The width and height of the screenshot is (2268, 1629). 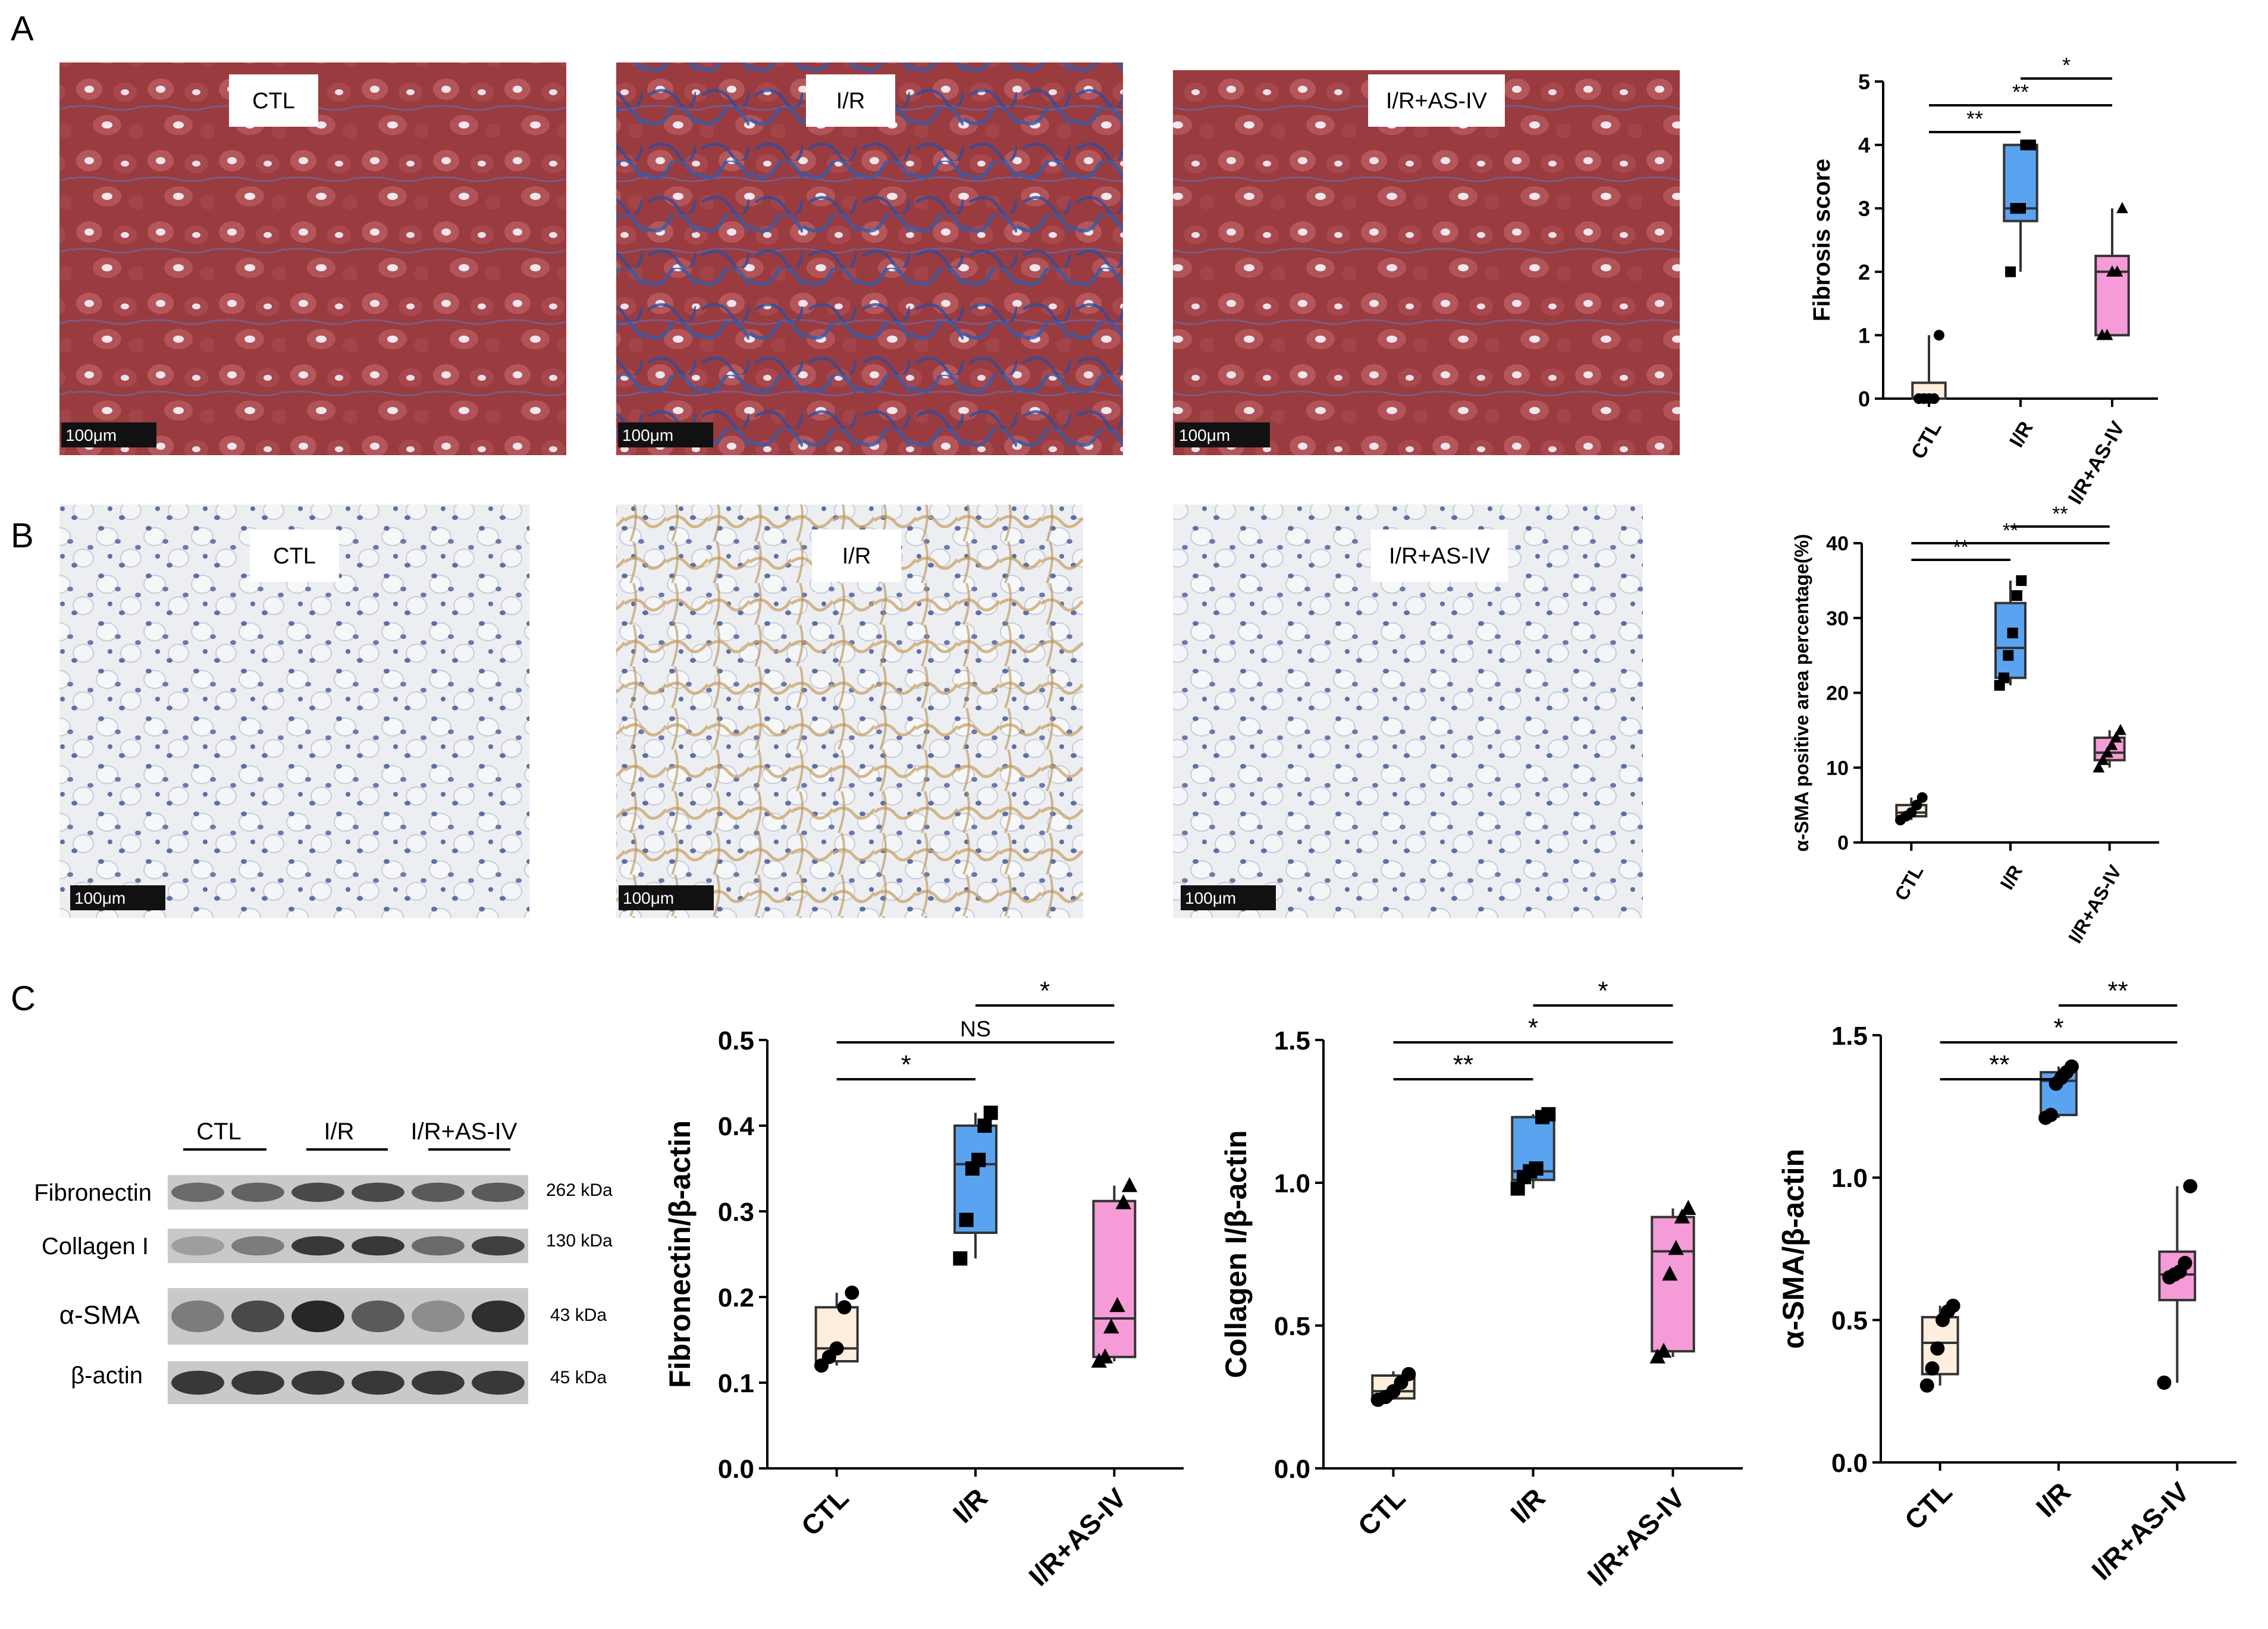 I want to click on ihc-image-ir: I/R 100μm, so click(x=849, y=711).